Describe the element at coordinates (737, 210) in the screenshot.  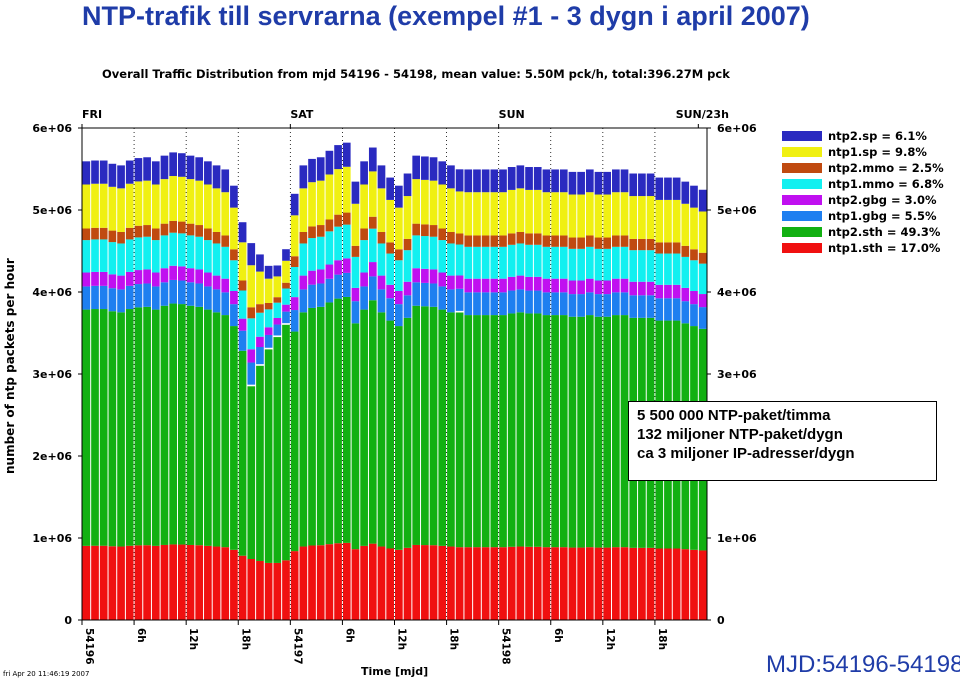
I see `y-tick-label-right: 5e+06` at that location.